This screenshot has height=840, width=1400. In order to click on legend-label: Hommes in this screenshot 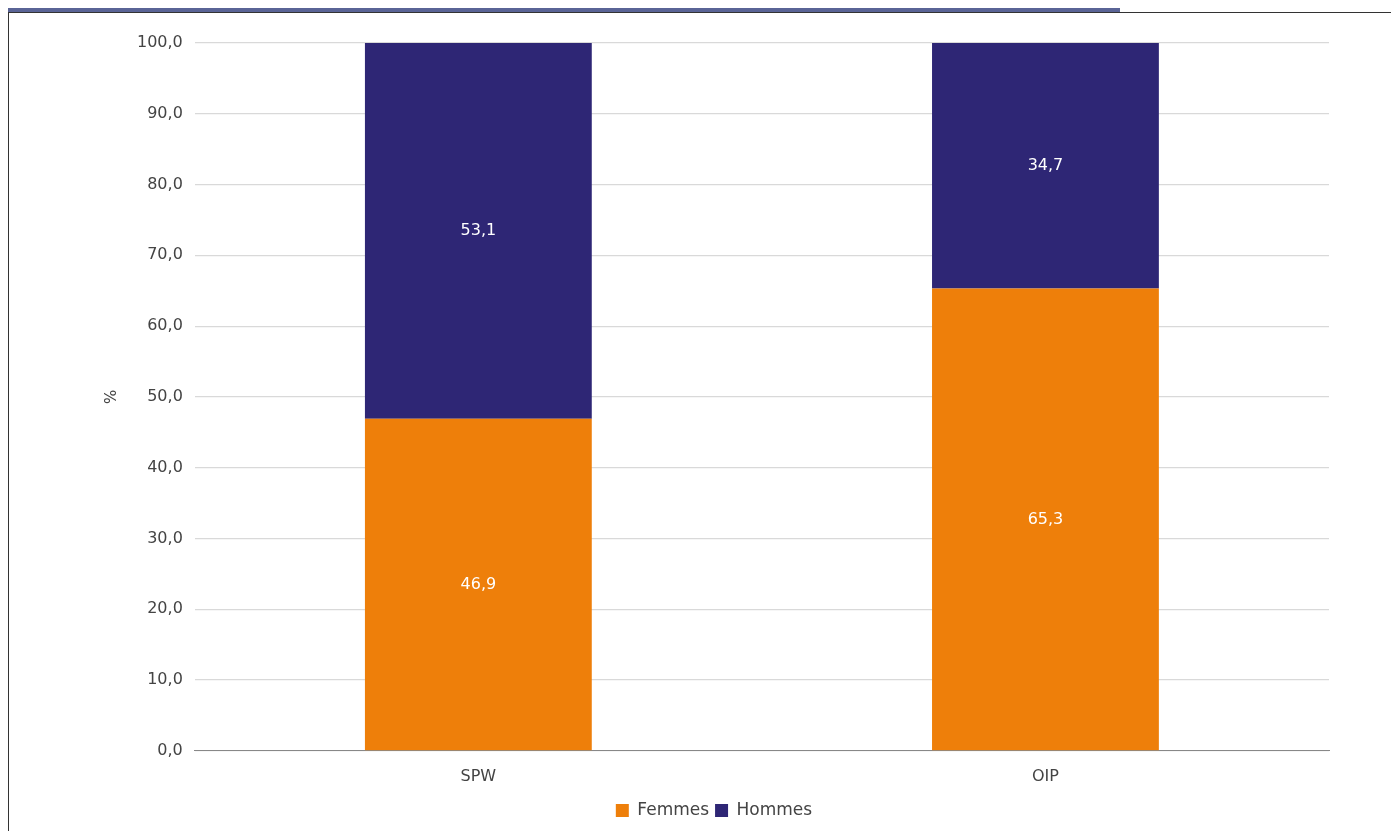, I will do `click(774, 808)`.